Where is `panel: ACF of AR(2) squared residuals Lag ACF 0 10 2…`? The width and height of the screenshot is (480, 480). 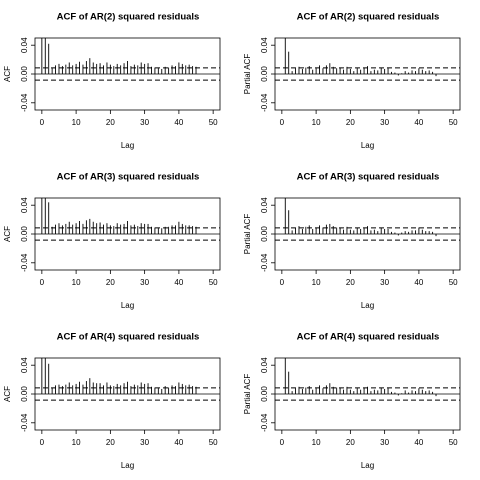 panel: ACF of AR(2) squared residuals Lag ACF 0 10 2… is located at coordinates (112, 81).